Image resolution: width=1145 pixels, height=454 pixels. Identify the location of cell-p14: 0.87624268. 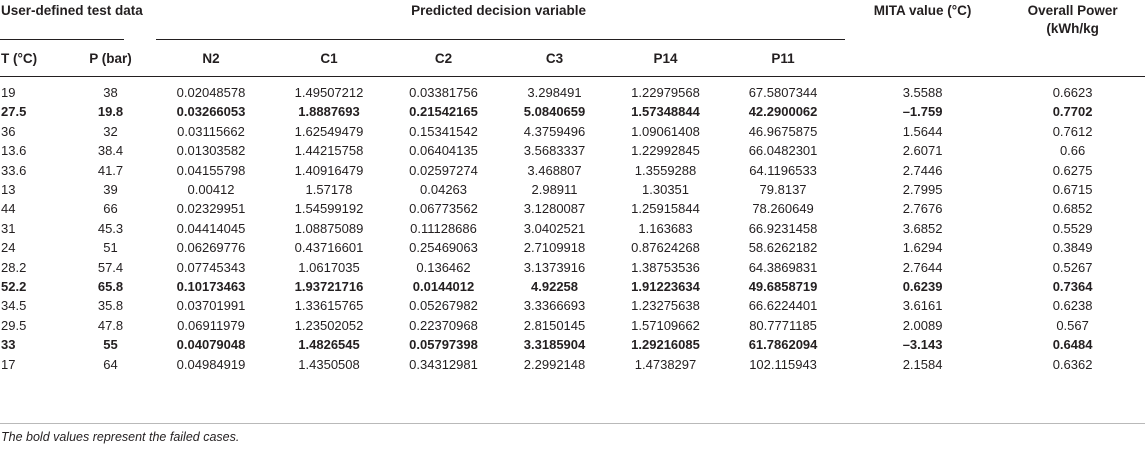
(665, 248).